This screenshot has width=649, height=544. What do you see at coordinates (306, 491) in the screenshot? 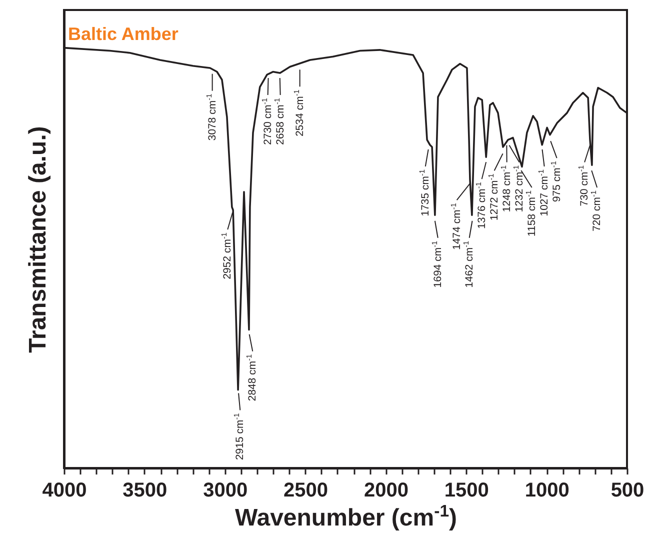
I see `x-tick-label: 2500` at bounding box center [306, 491].